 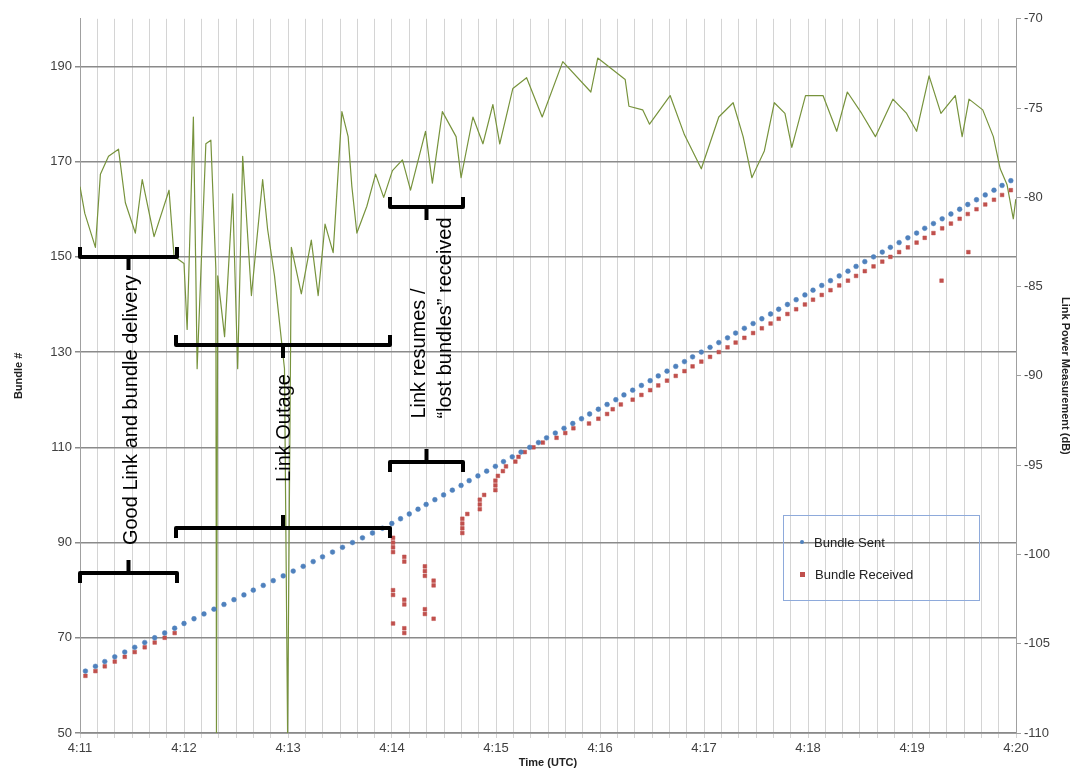 What do you see at coordinates (61, 446) in the screenshot?
I see `y-tick-label: 110` at bounding box center [61, 446].